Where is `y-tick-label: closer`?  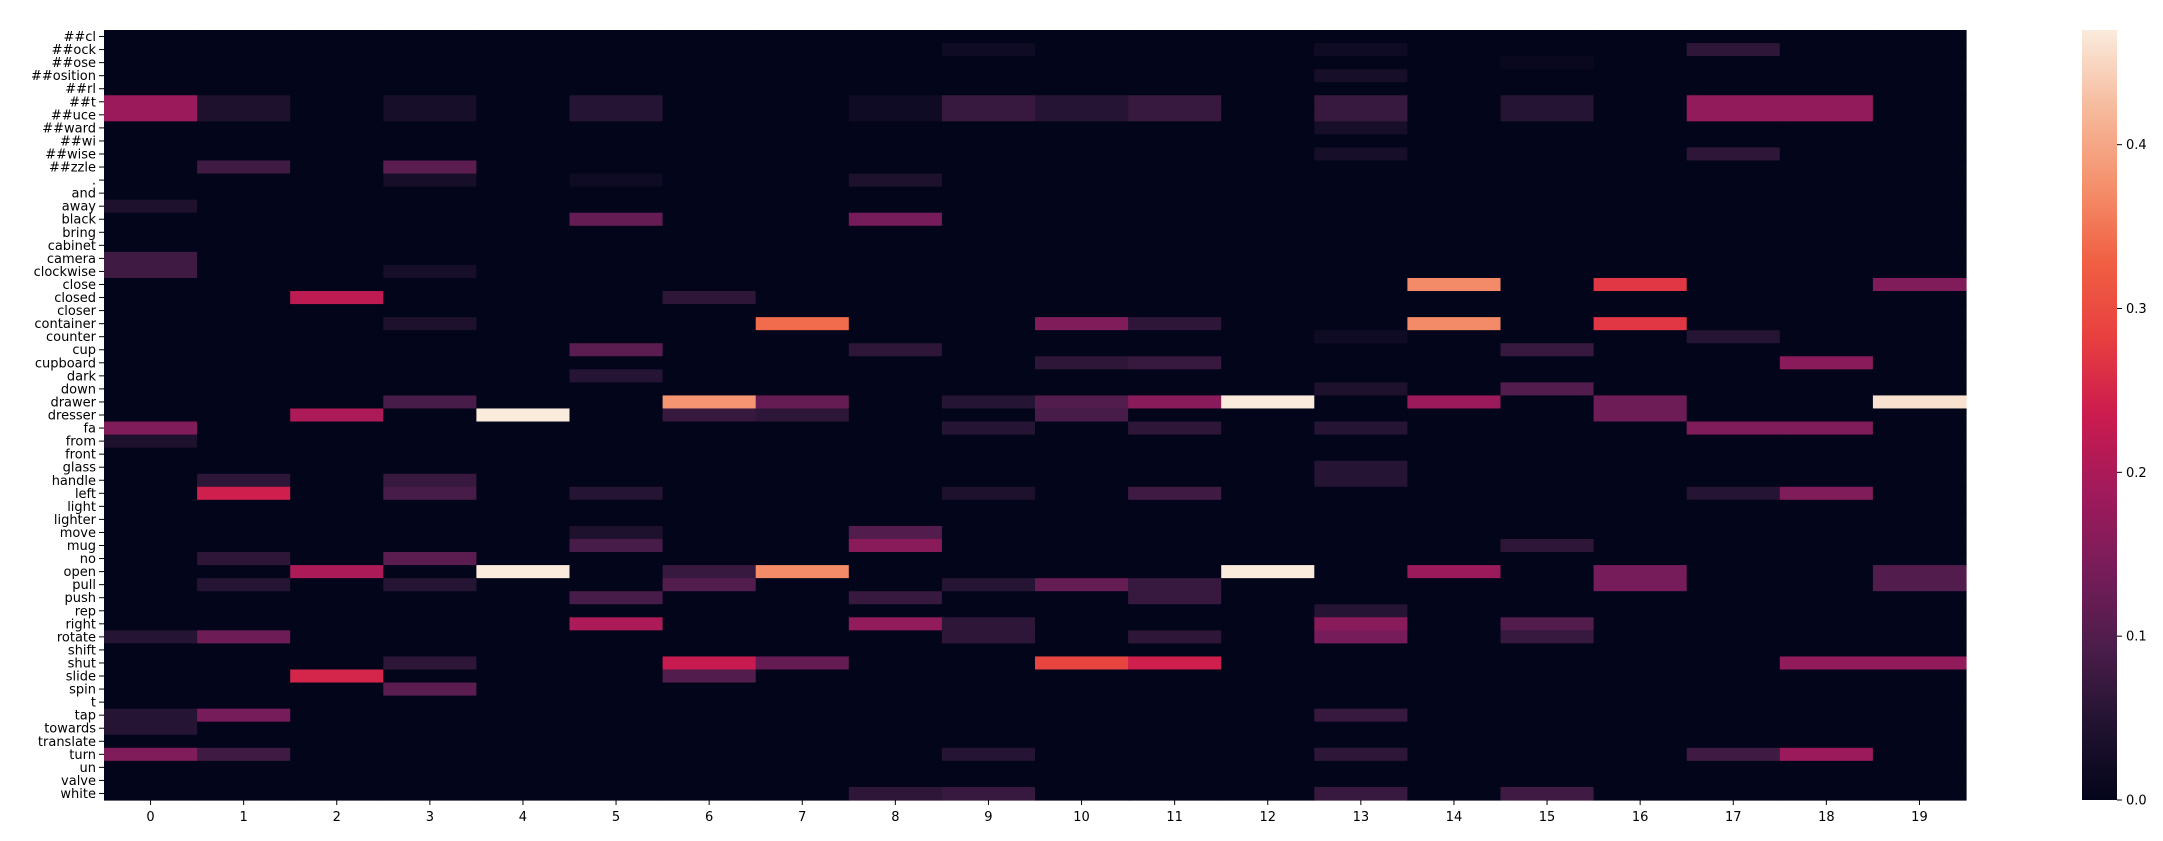
y-tick-label: closer is located at coordinates (76, 311).